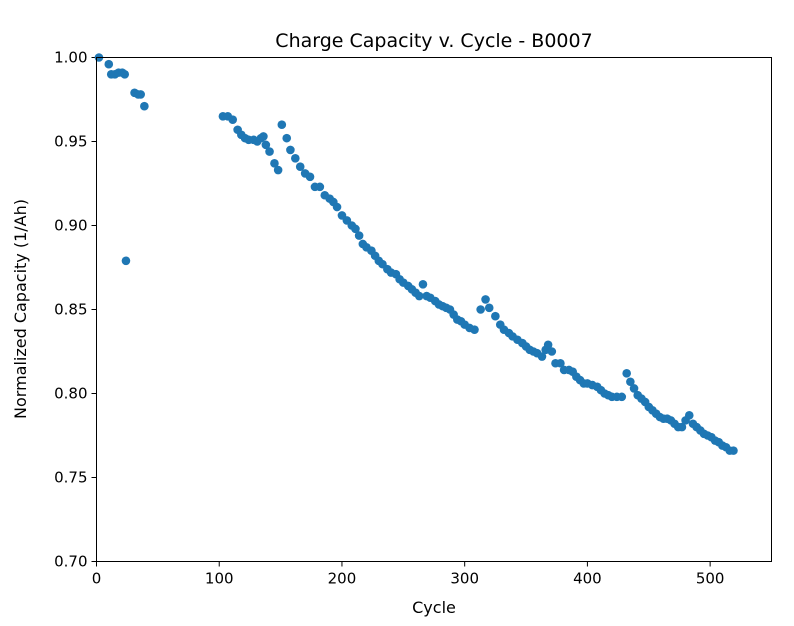 The height and width of the screenshot is (626, 794). What do you see at coordinates (97, 579) in the screenshot?
I see `x-tick-label: 0` at bounding box center [97, 579].